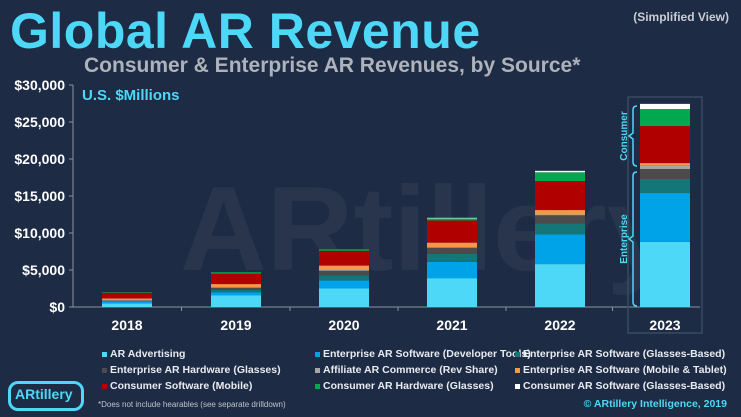  Describe the element at coordinates (681, 17) in the screenshot. I see `view-note: (Simplified View)` at that location.